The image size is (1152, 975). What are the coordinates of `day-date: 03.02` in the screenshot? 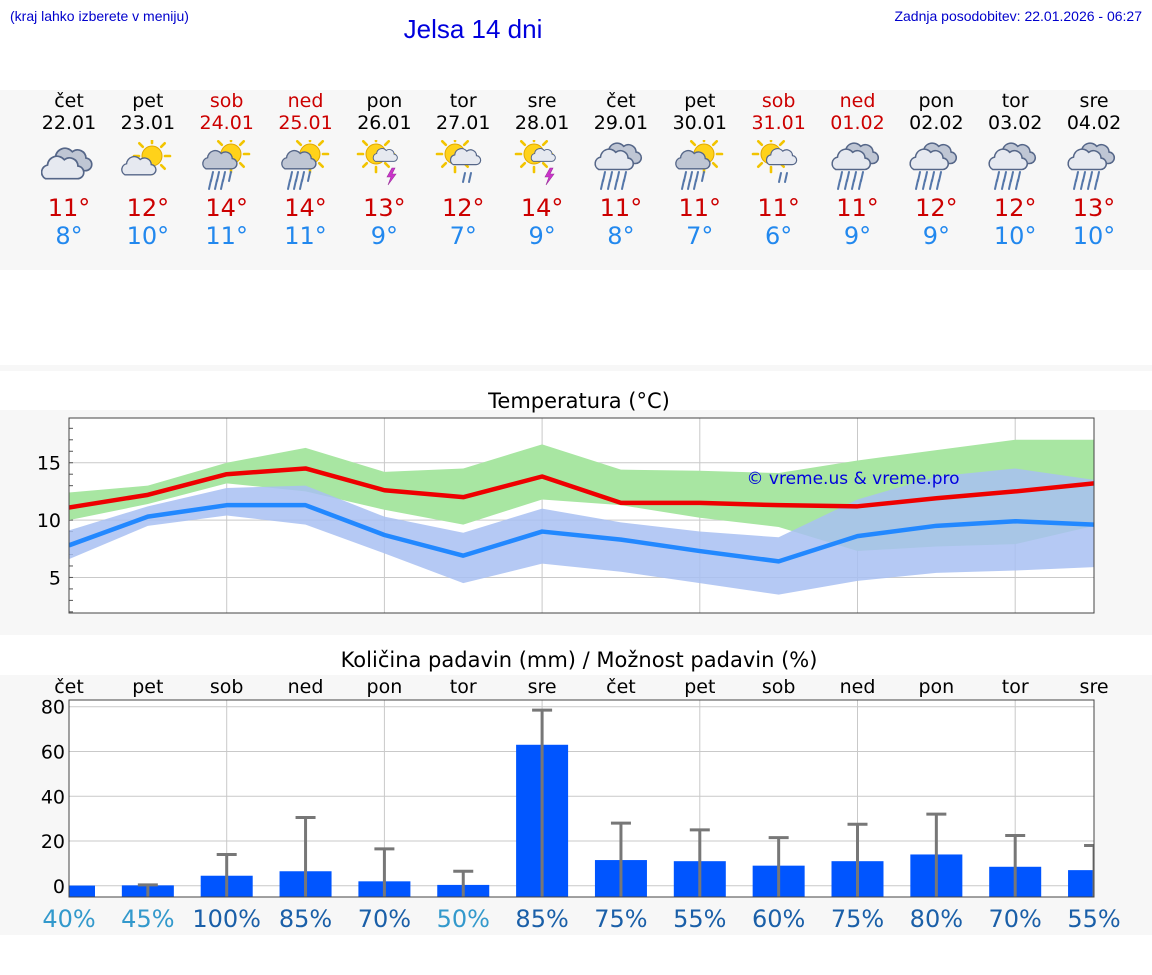 It's located at (1015, 123).